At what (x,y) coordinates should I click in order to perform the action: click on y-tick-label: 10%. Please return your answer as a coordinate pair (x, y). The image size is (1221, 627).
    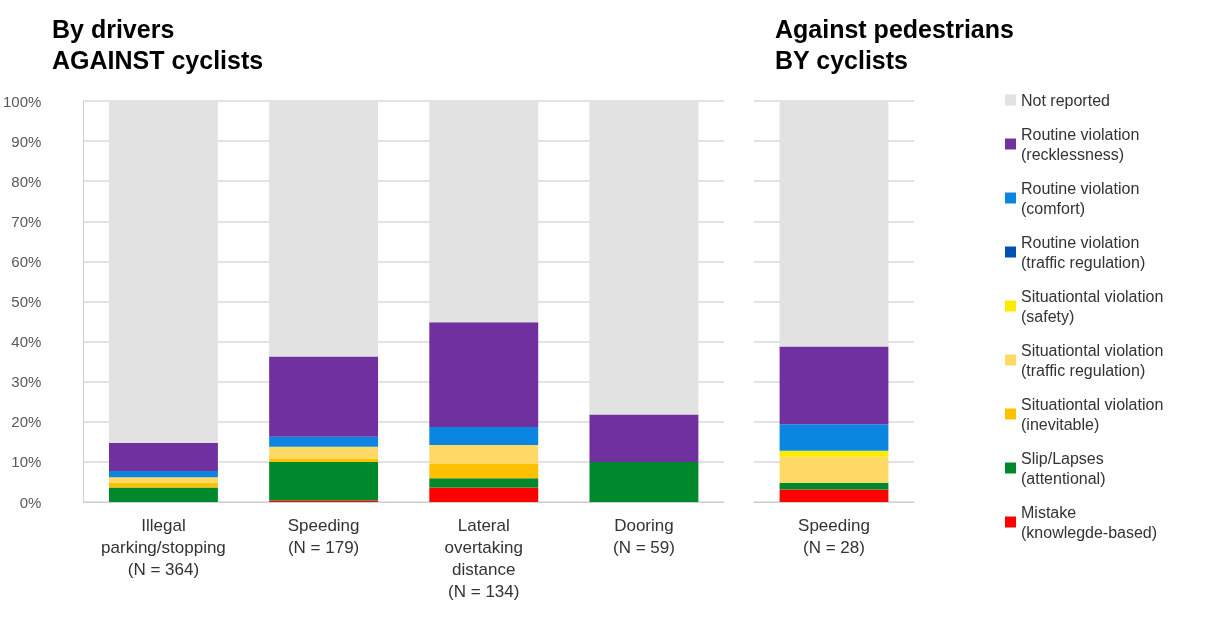
    Looking at the image, I should click on (26, 462).